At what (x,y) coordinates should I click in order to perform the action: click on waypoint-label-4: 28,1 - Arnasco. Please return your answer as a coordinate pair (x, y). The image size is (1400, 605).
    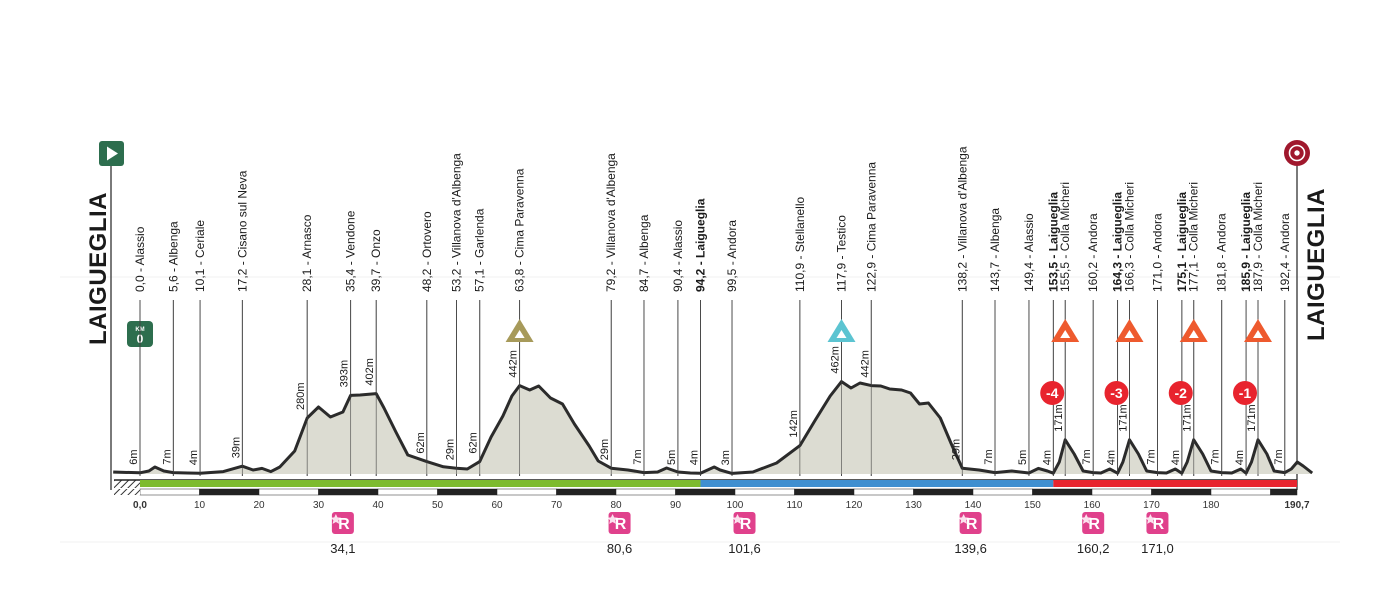
    Looking at the image, I should click on (307, 253).